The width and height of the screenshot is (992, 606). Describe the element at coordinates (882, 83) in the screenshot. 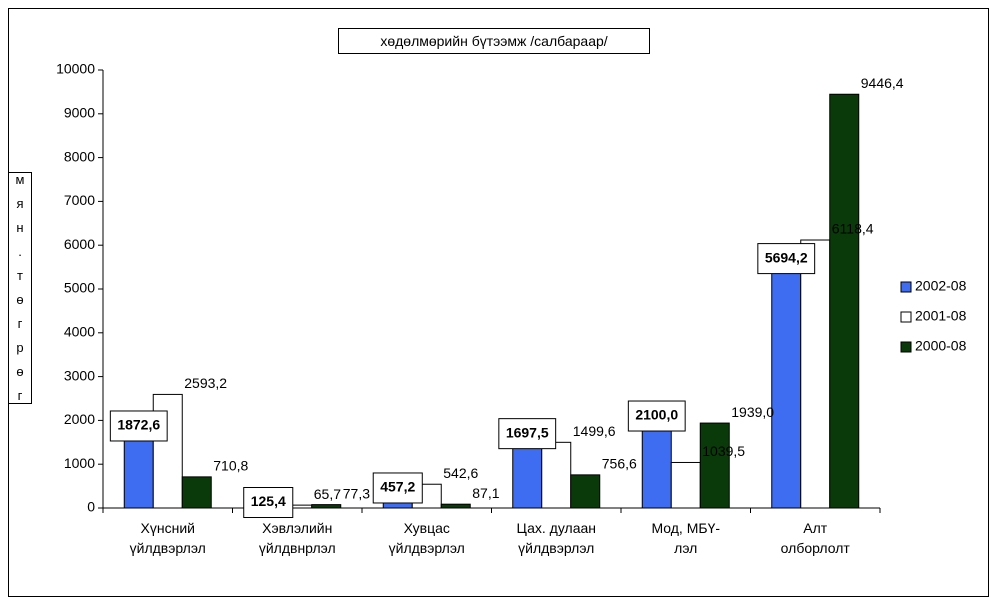

I see `data-label: 9446,4` at that location.